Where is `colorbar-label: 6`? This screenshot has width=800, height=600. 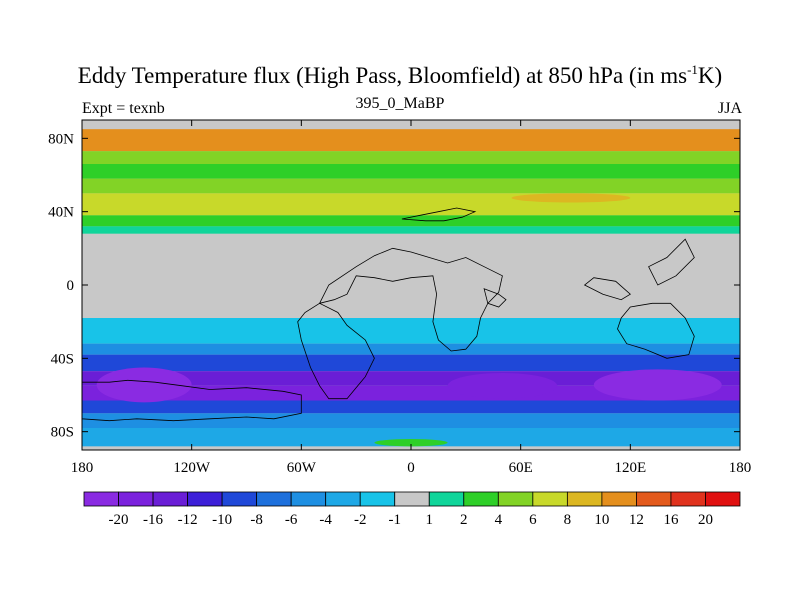 colorbar-label: 6 is located at coordinates (533, 520).